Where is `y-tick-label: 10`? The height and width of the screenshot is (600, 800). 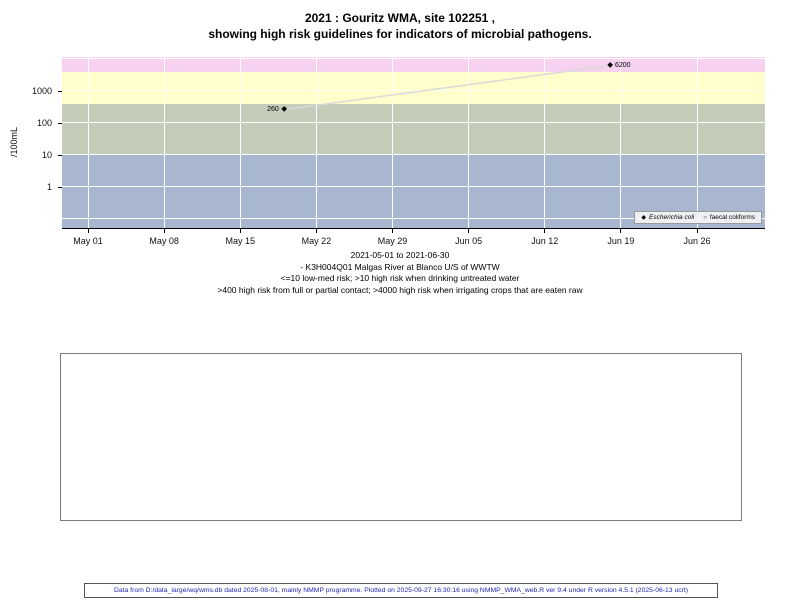
y-tick-label: 10 is located at coordinates (46, 154).